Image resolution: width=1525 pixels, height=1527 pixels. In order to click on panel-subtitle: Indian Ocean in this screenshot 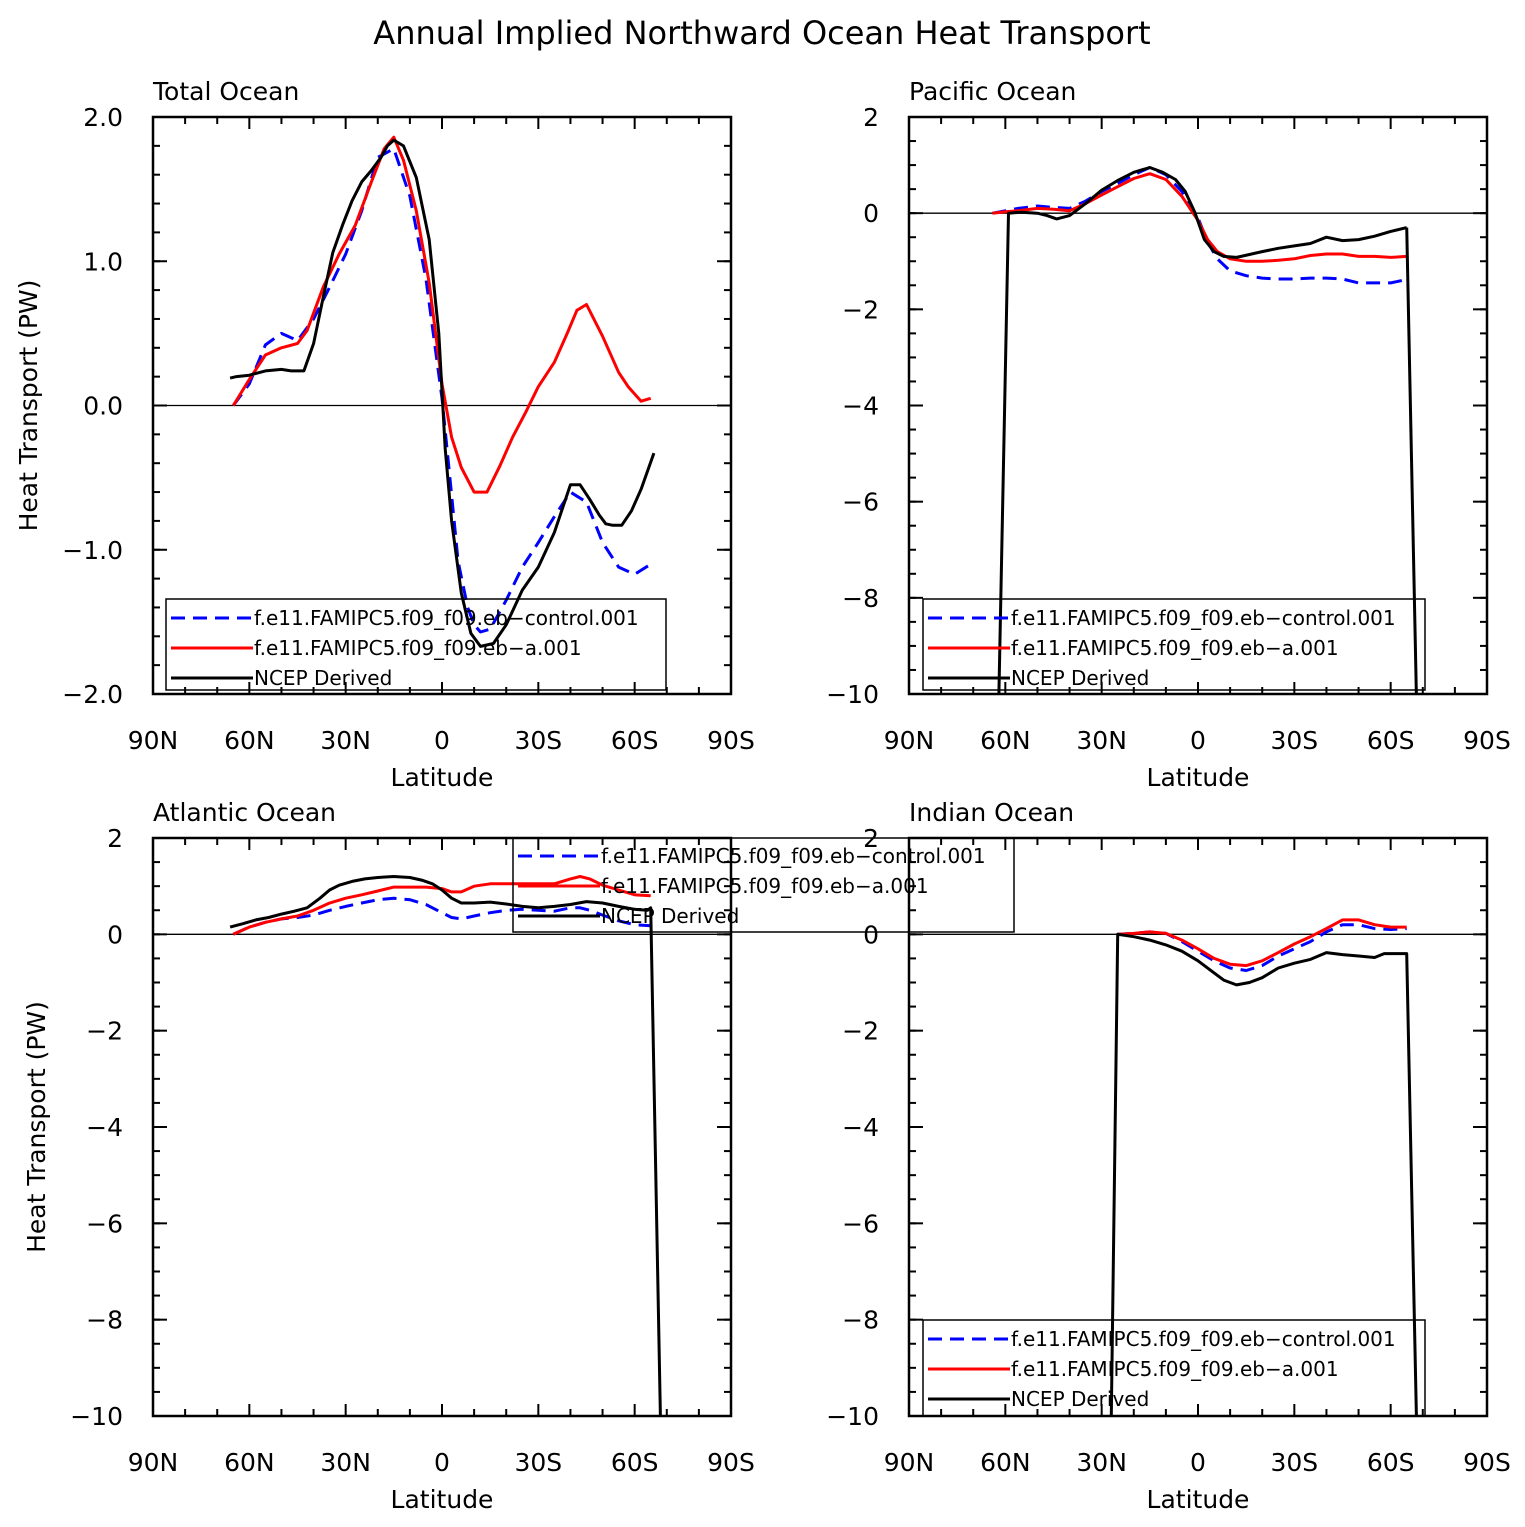, I will do `click(991, 812)`.